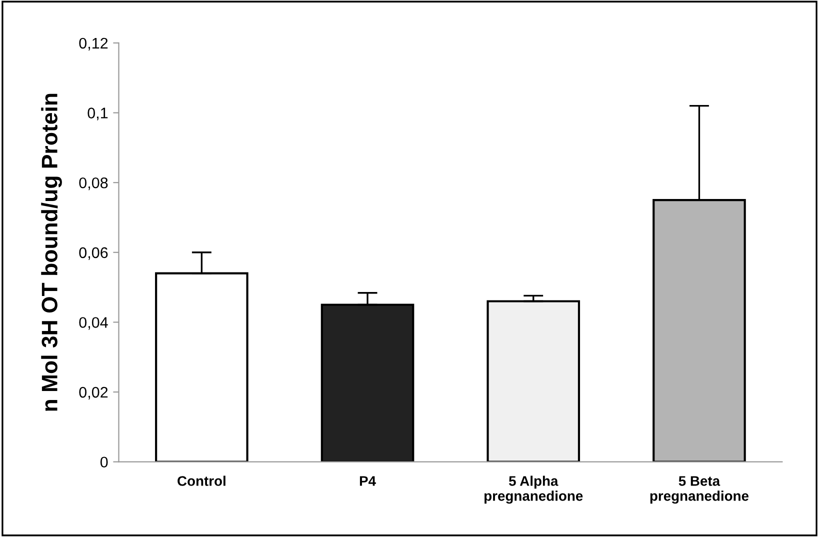  I want to click on y-tick-label: 0,02, so click(93, 393).